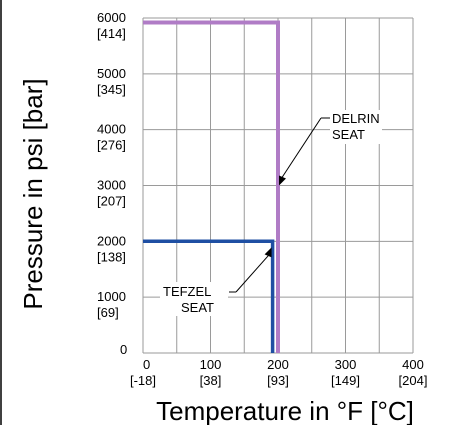  What do you see at coordinates (197, 307) in the screenshot?
I see `callout-label-tefzel: SEAT` at bounding box center [197, 307].